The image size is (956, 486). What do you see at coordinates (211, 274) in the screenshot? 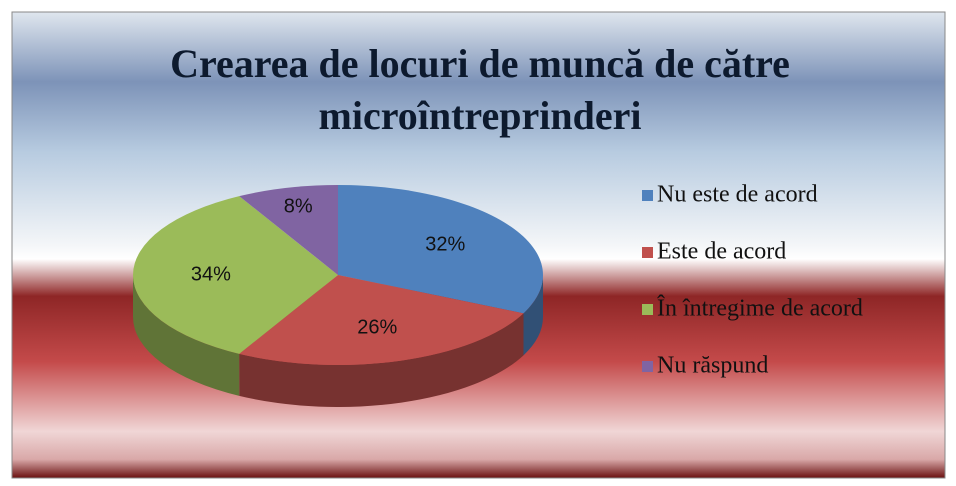
I see `data-label: 34%` at bounding box center [211, 274].